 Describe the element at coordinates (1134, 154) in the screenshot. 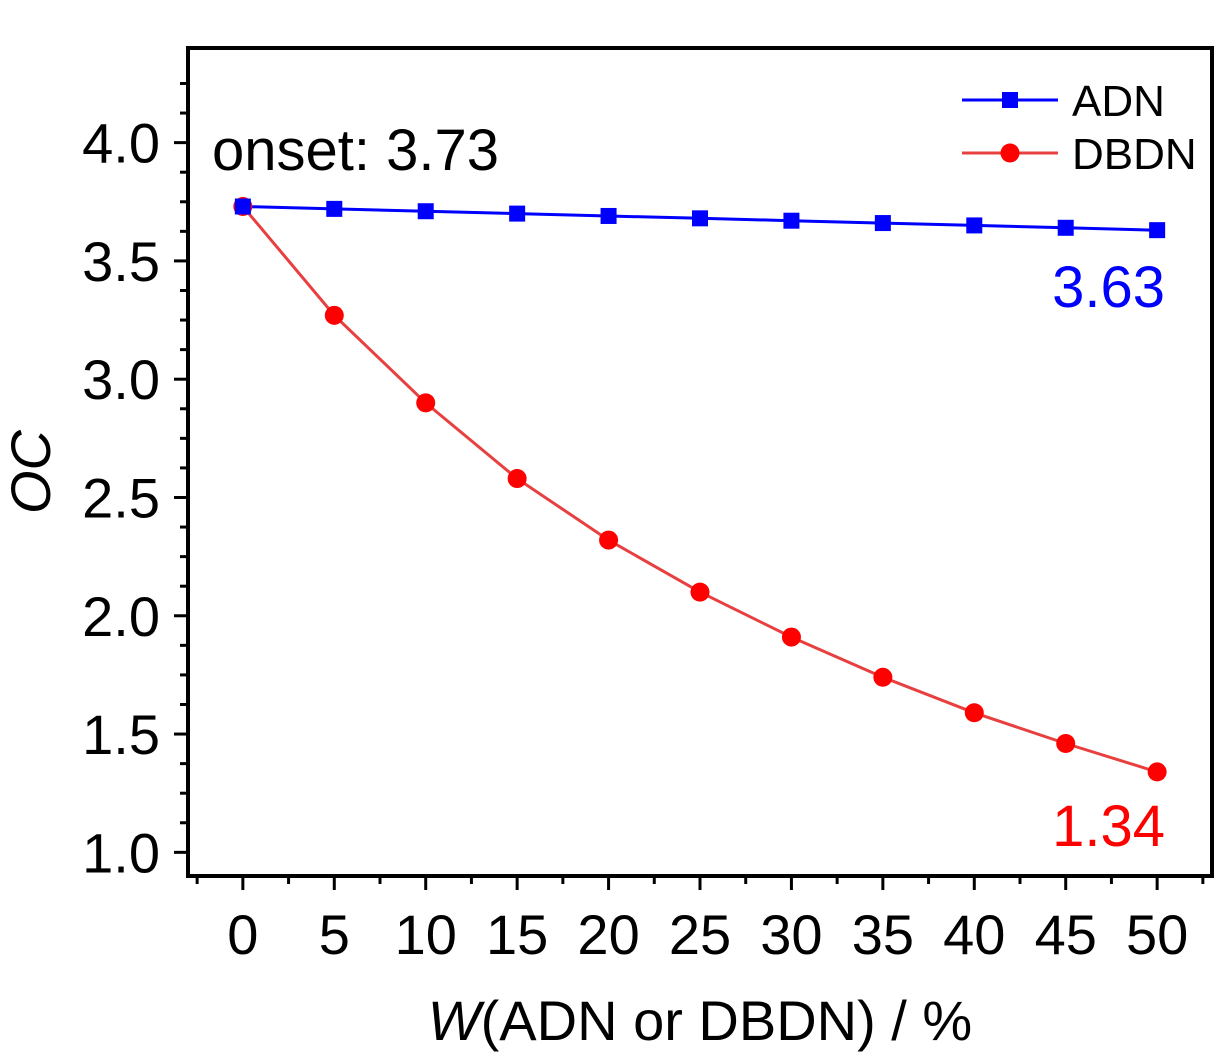

I see `legend-label-dbdn: DBDN` at that location.